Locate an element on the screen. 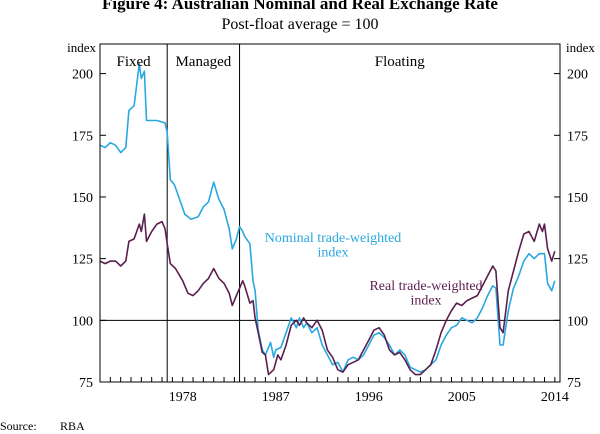 This screenshot has width=600, height=434. y-tick-label-right: 200 is located at coordinates (577, 75).